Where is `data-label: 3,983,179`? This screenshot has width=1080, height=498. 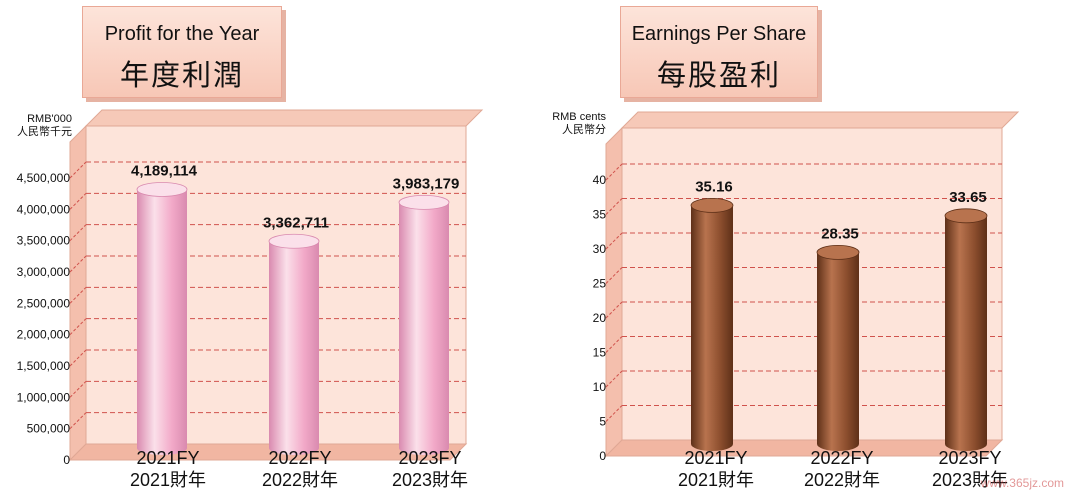 data-label: 3,983,179 is located at coordinates (426, 183).